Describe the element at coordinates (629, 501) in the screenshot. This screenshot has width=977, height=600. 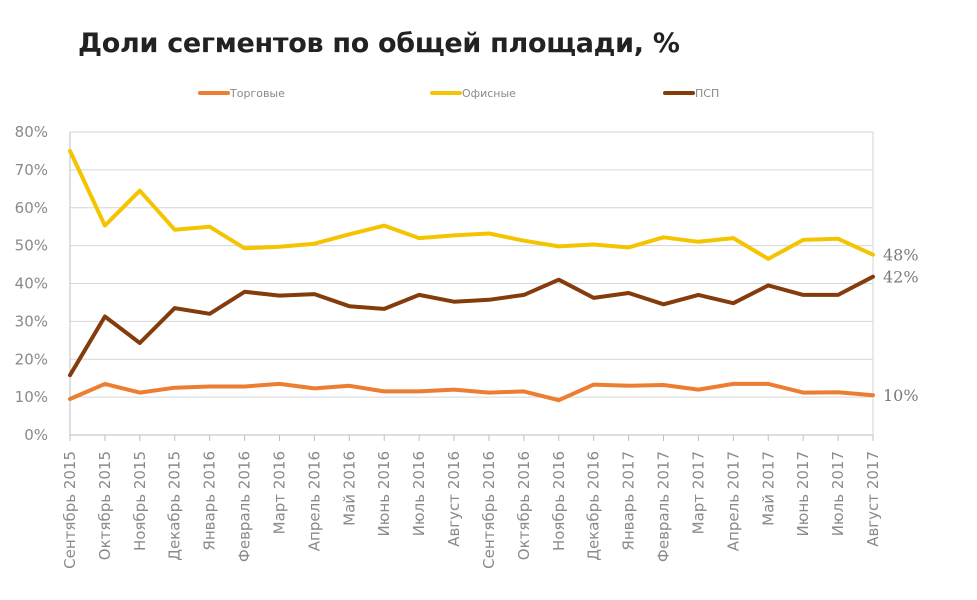
I see `x-tick-label: Январь 2017` at that location.